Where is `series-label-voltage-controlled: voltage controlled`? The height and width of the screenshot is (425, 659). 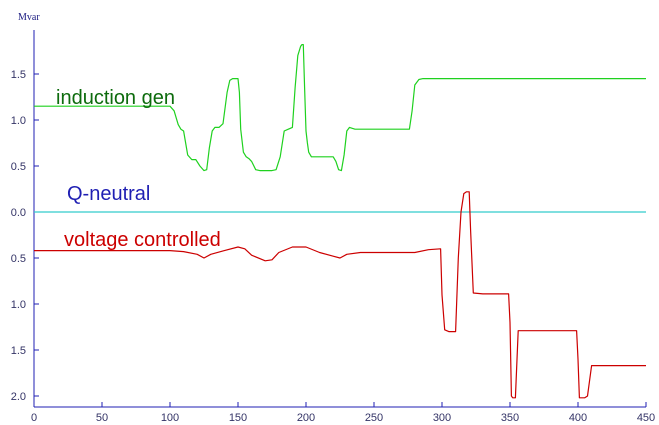 series-label-voltage-controlled: voltage controlled is located at coordinates (142, 240).